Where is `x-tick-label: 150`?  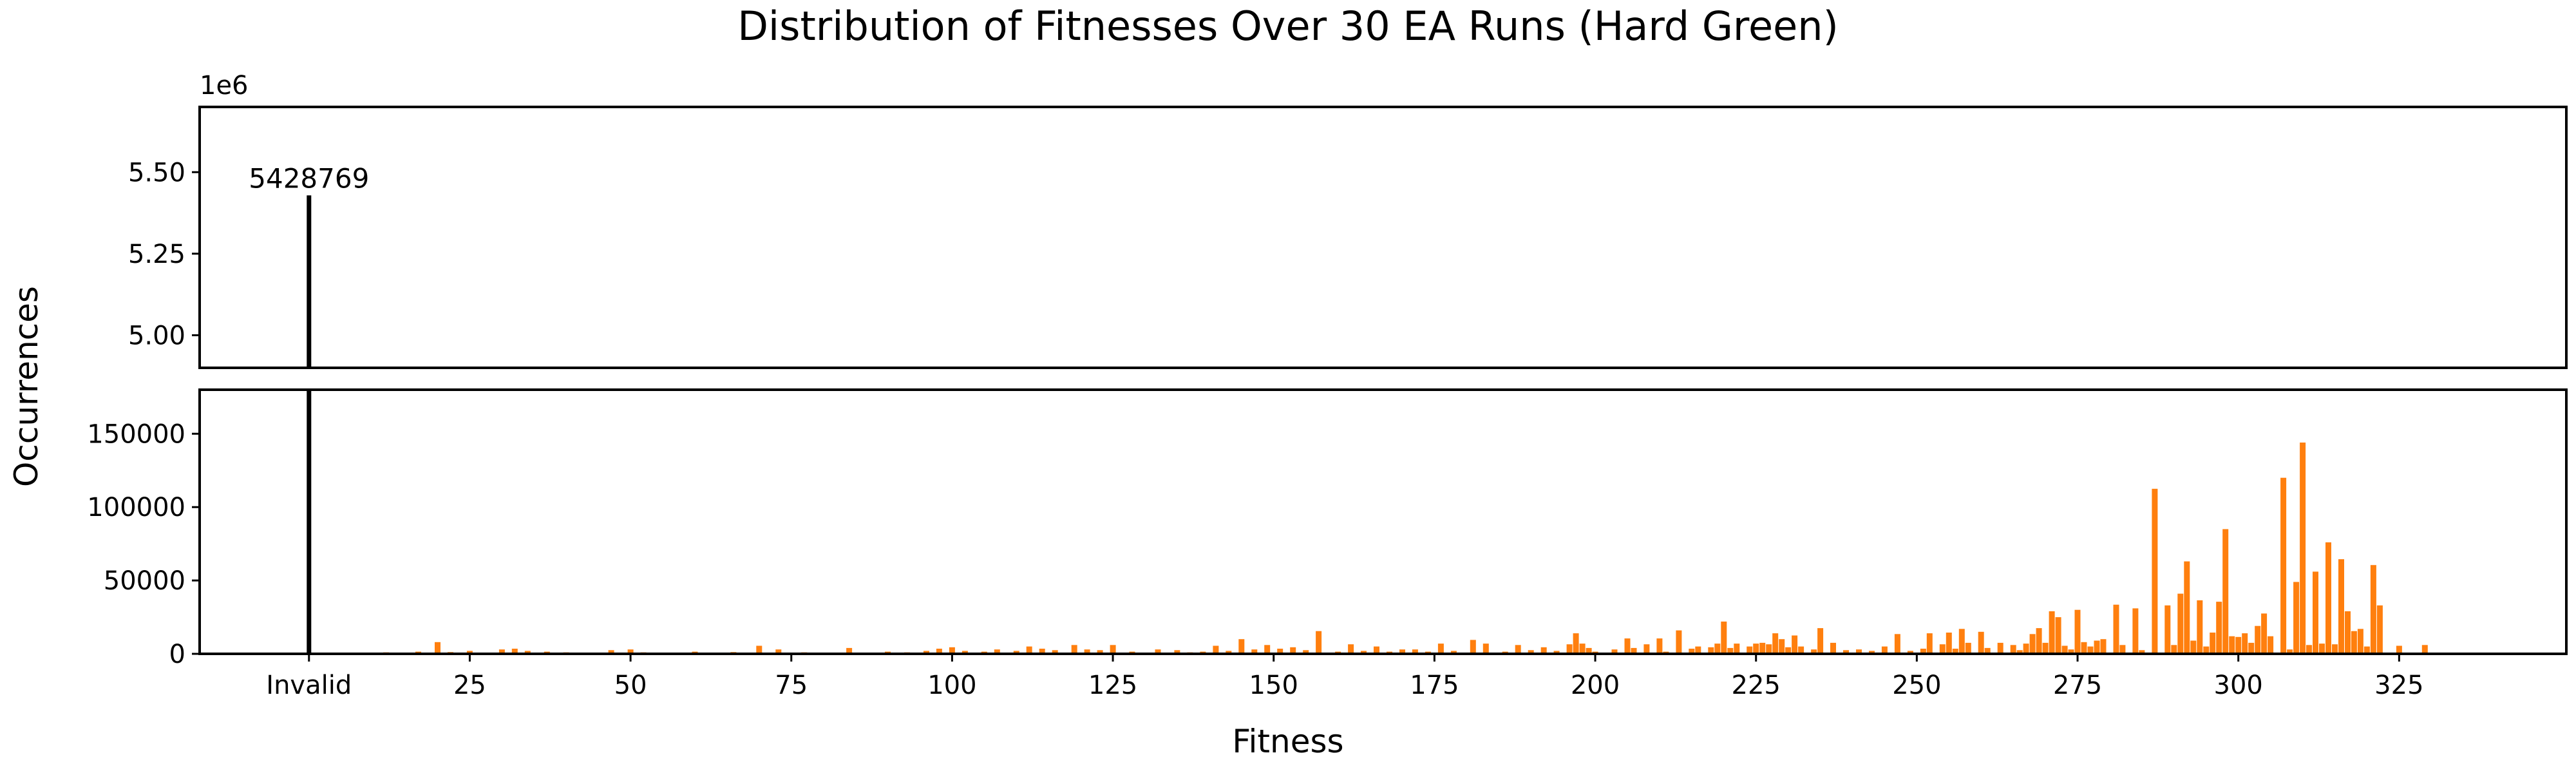
x-tick-label: 150 is located at coordinates (1273, 686).